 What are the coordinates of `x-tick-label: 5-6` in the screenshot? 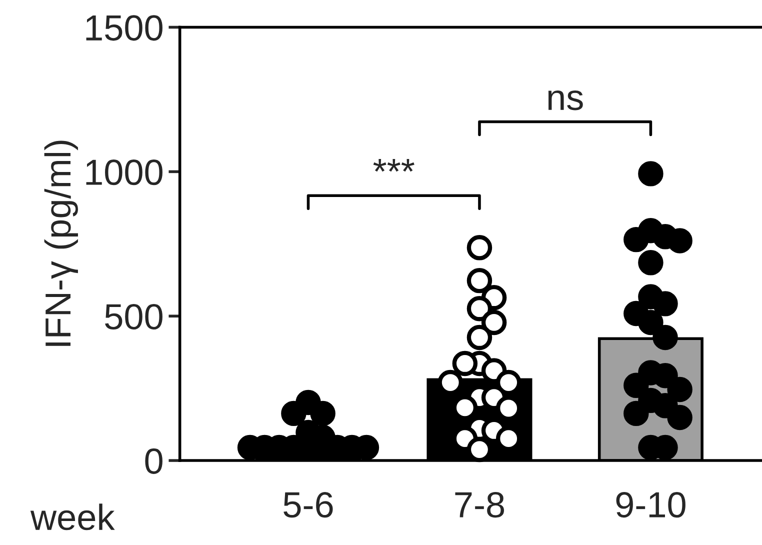 It's located at (308, 505).